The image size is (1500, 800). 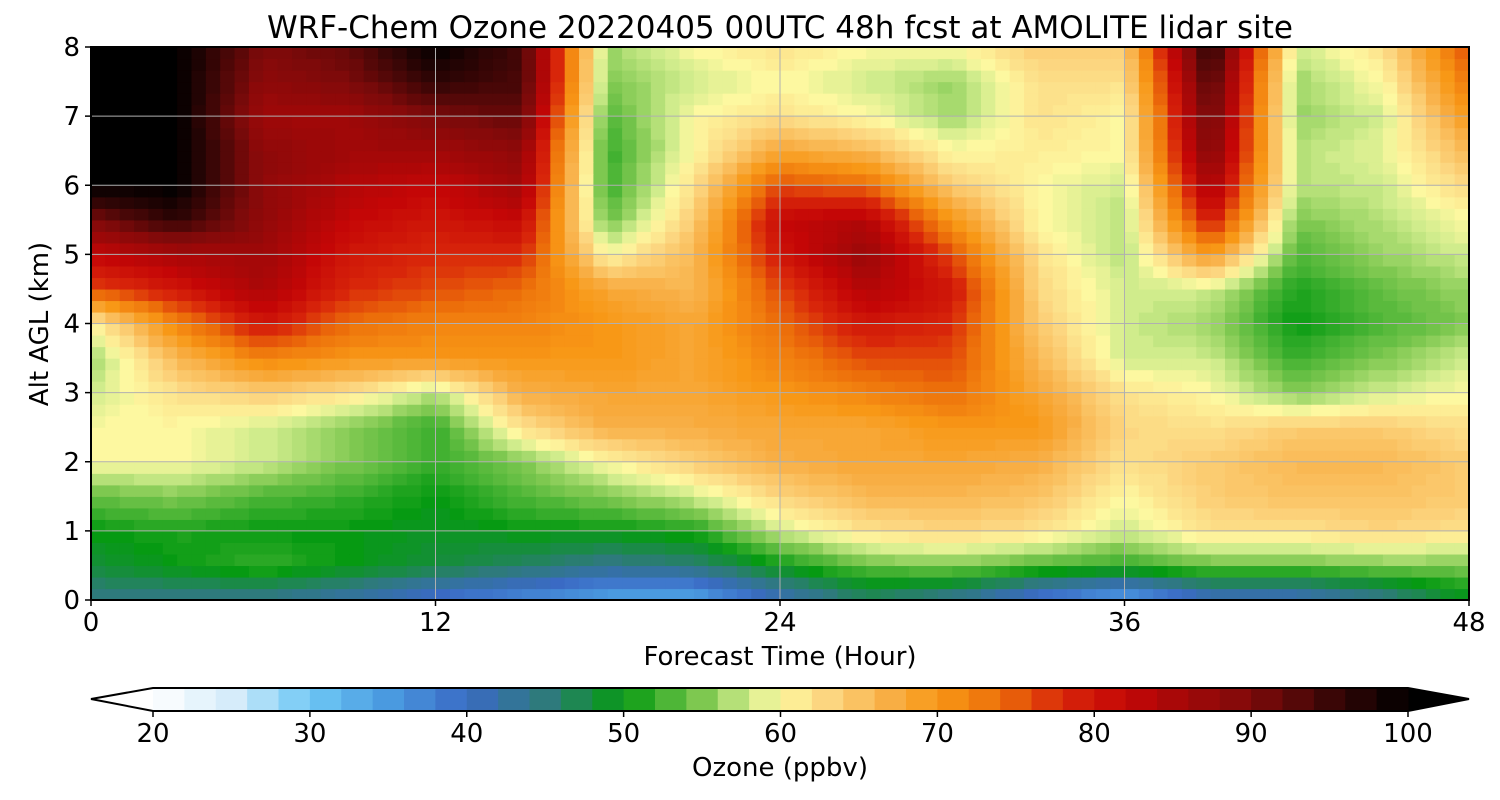 What do you see at coordinates (71, 463) in the screenshot?
I see `y-tick-label: 2` at bounding box center [71, 463].